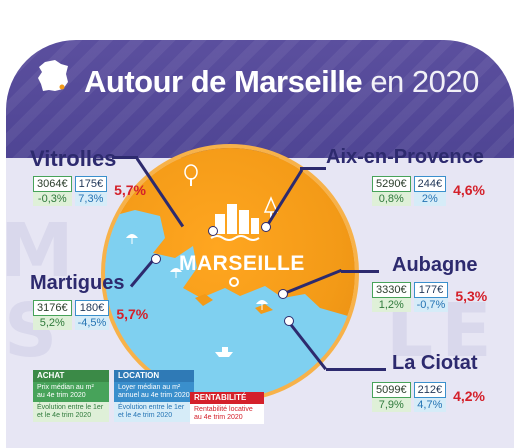 The image size is (520, 448). What do you see at coordinates (391, 199) in the screenshot?
I see `prix-evolution: 0,8%` at bounding box center [391, 199].